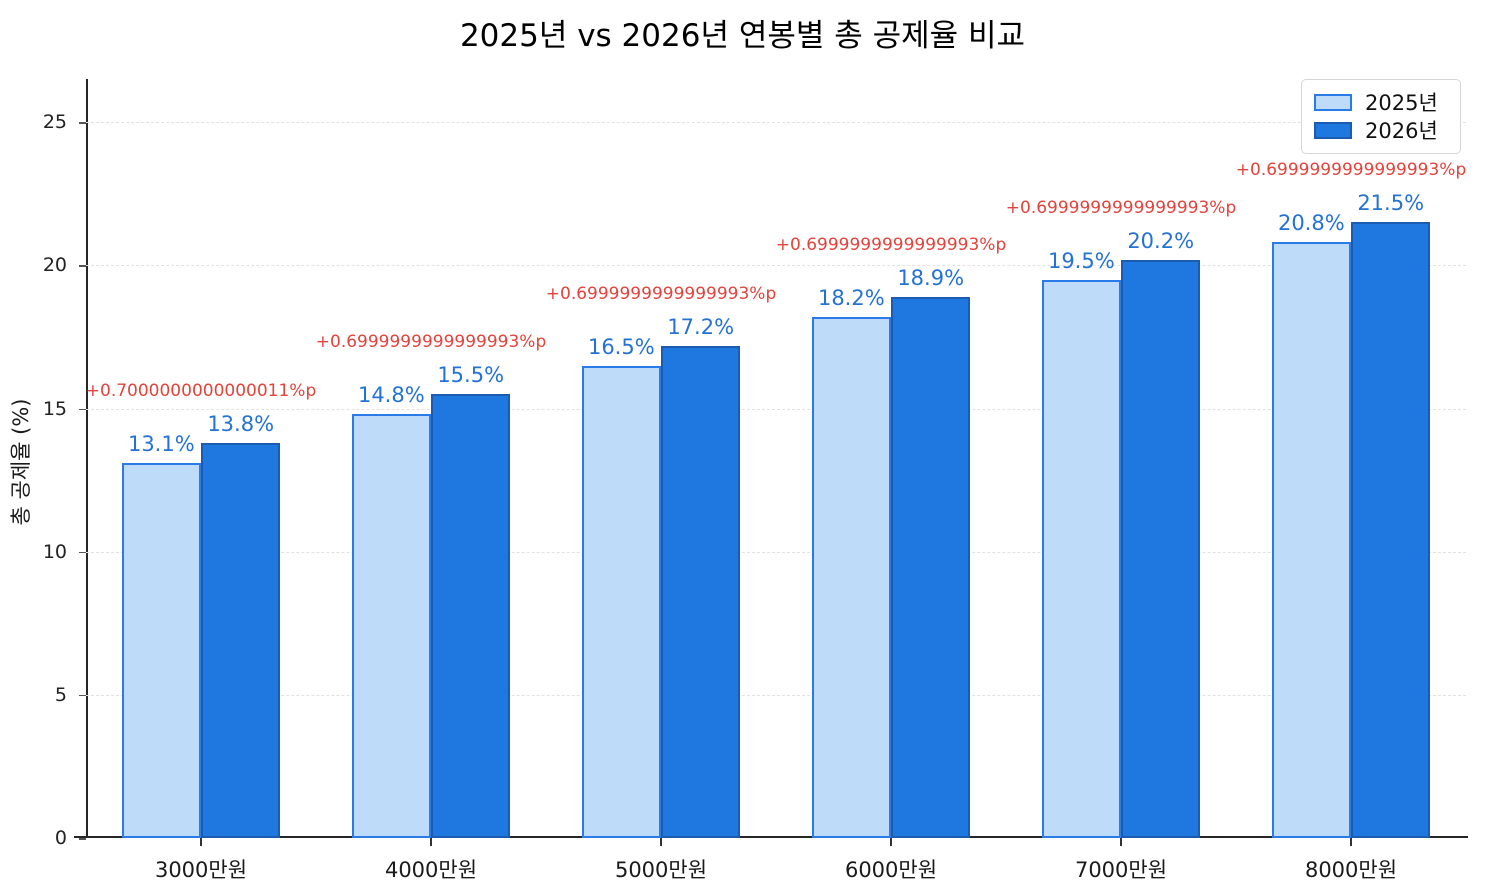 The width and height of the screenshot is (1485, 885). What do you see at coordinates (1401, 103) in the screenshot?
I see `legend-label-2025: 2025년` at bounding box center [1401, 103].